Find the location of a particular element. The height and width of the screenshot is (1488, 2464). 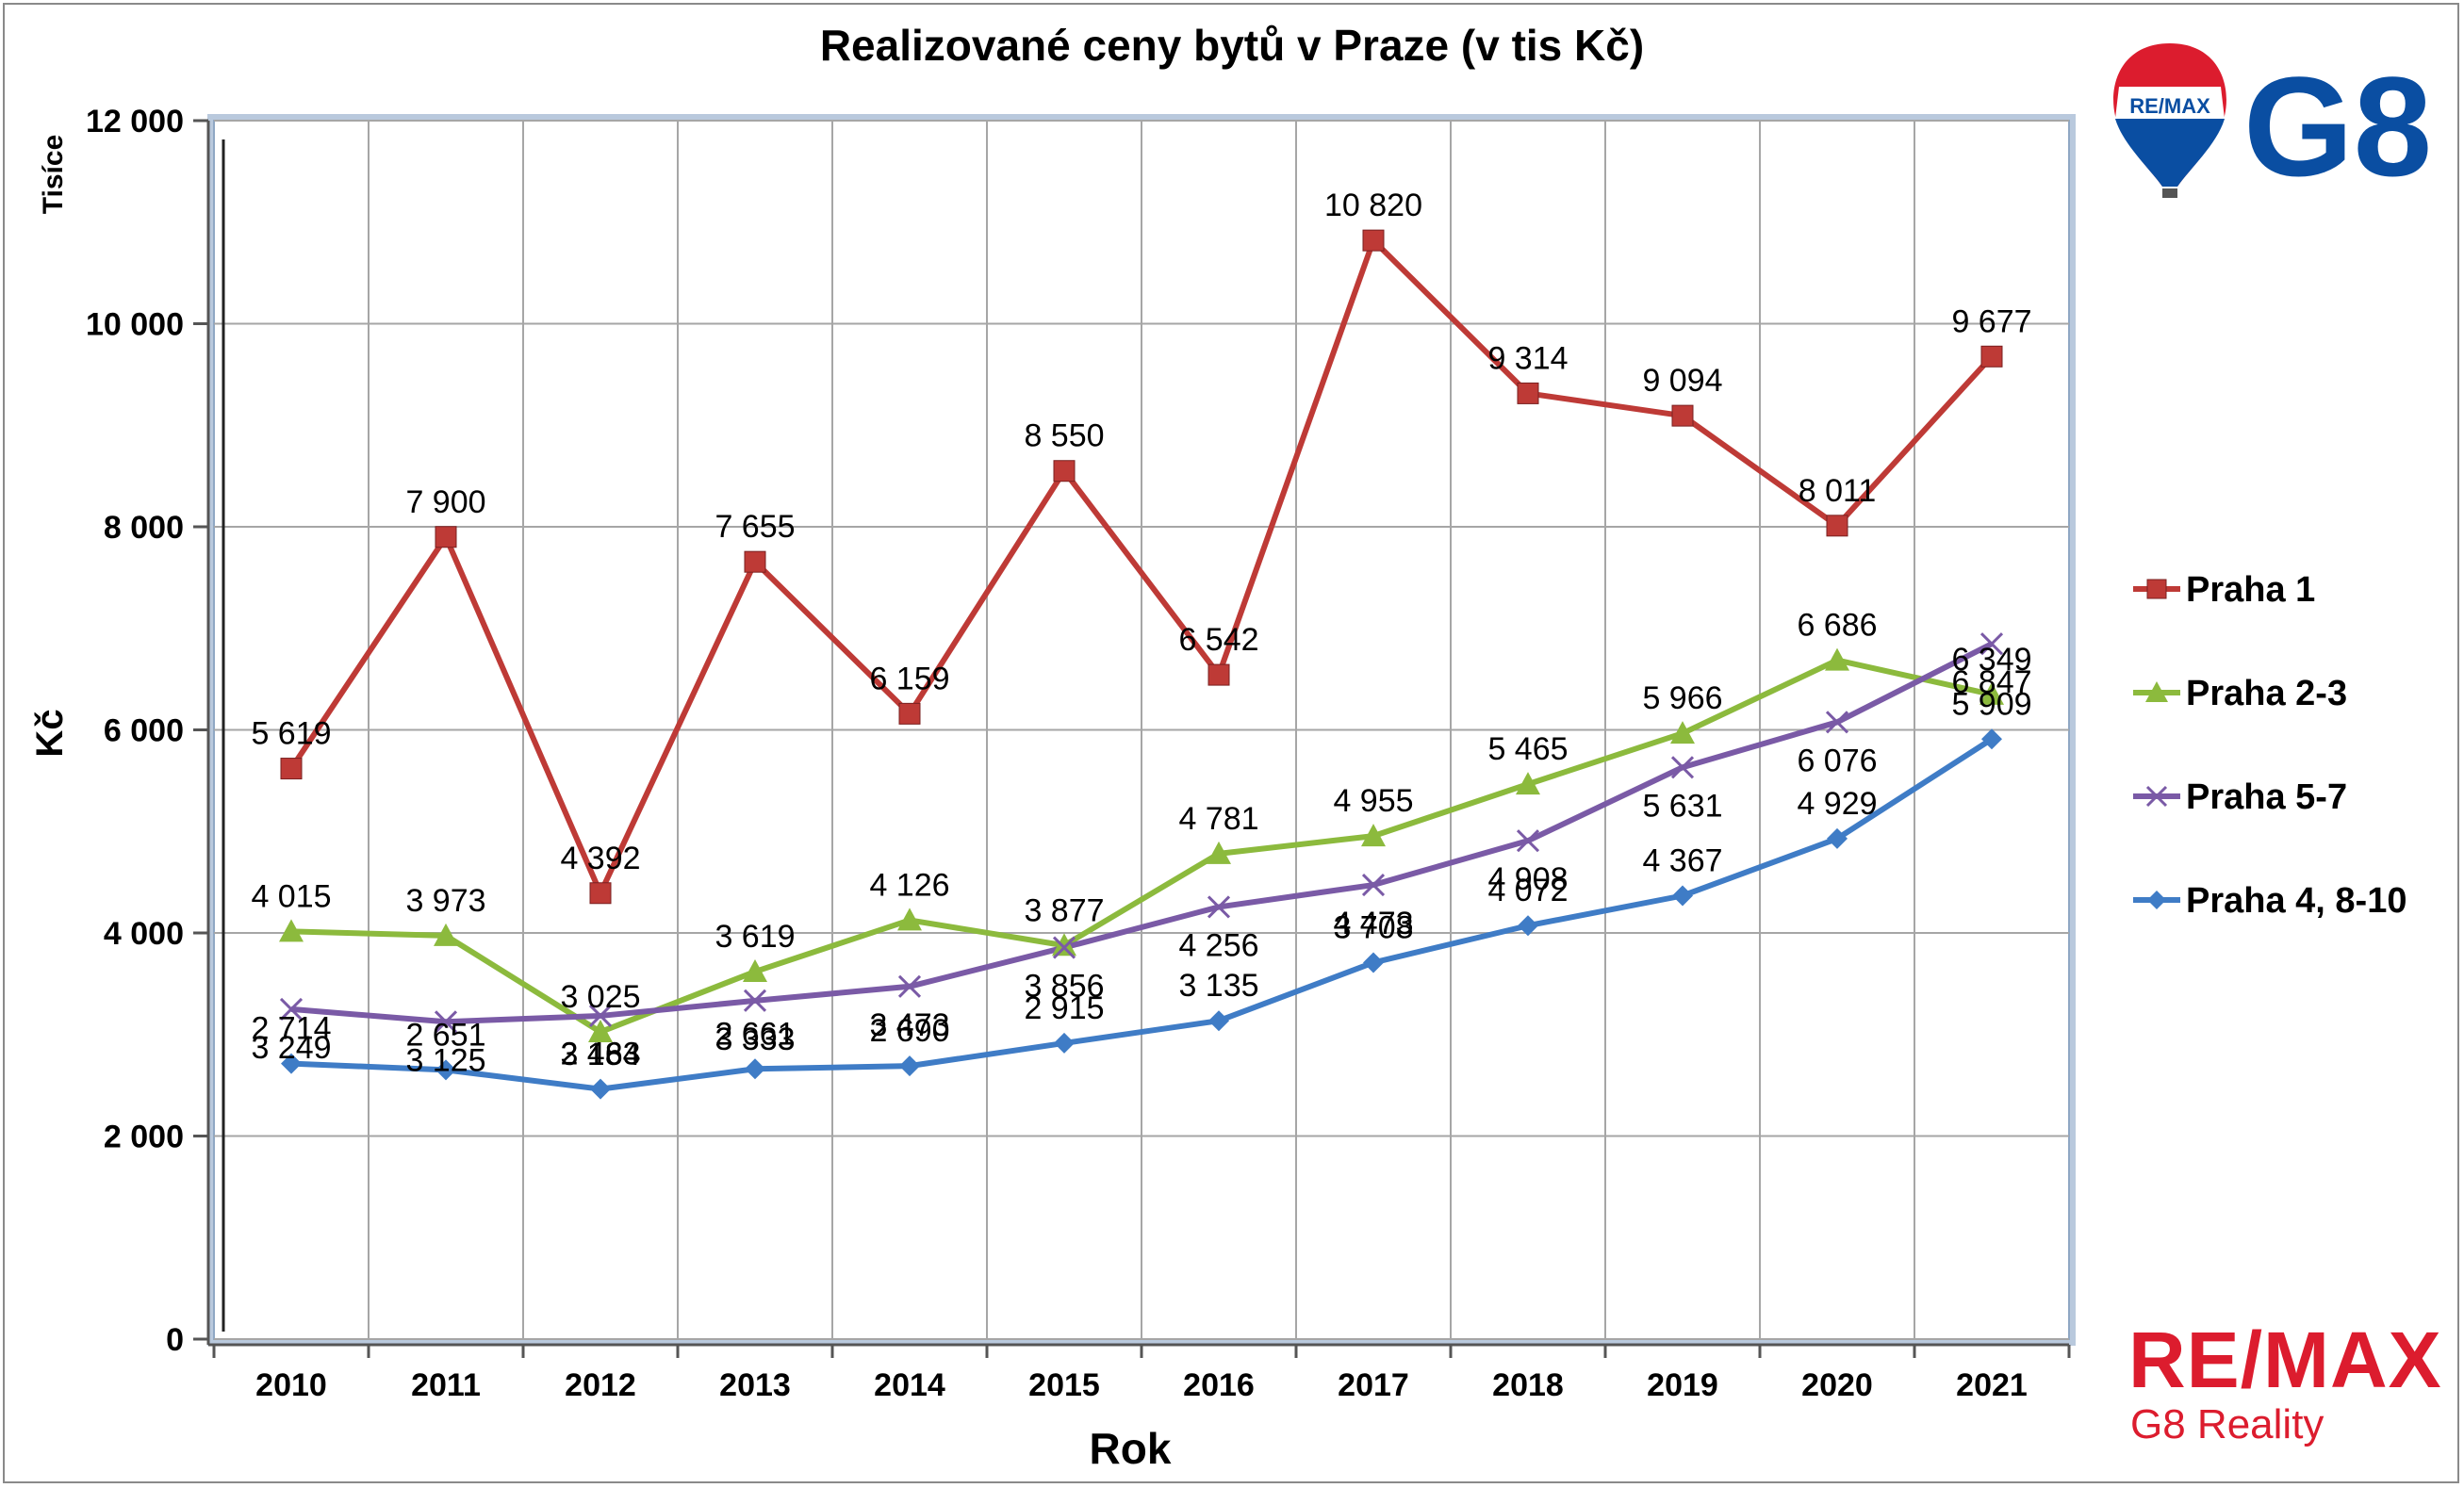

data-label: 3 708 is located at coordinates (1373, 927).